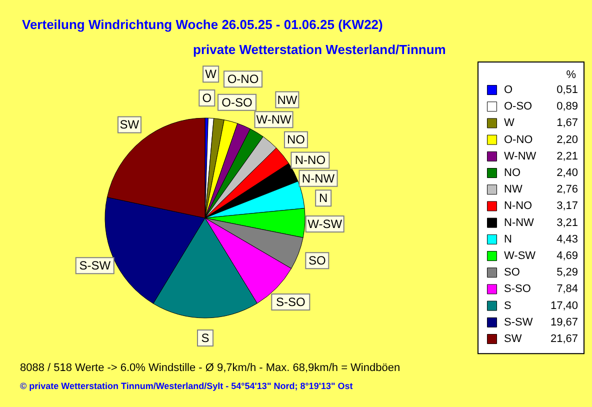 Image resolution: width=592 pixels, height=407 pixels. Describe the element at coordinates (567, 123) in the screenshot. I see `data-label: 1,67` at that location.